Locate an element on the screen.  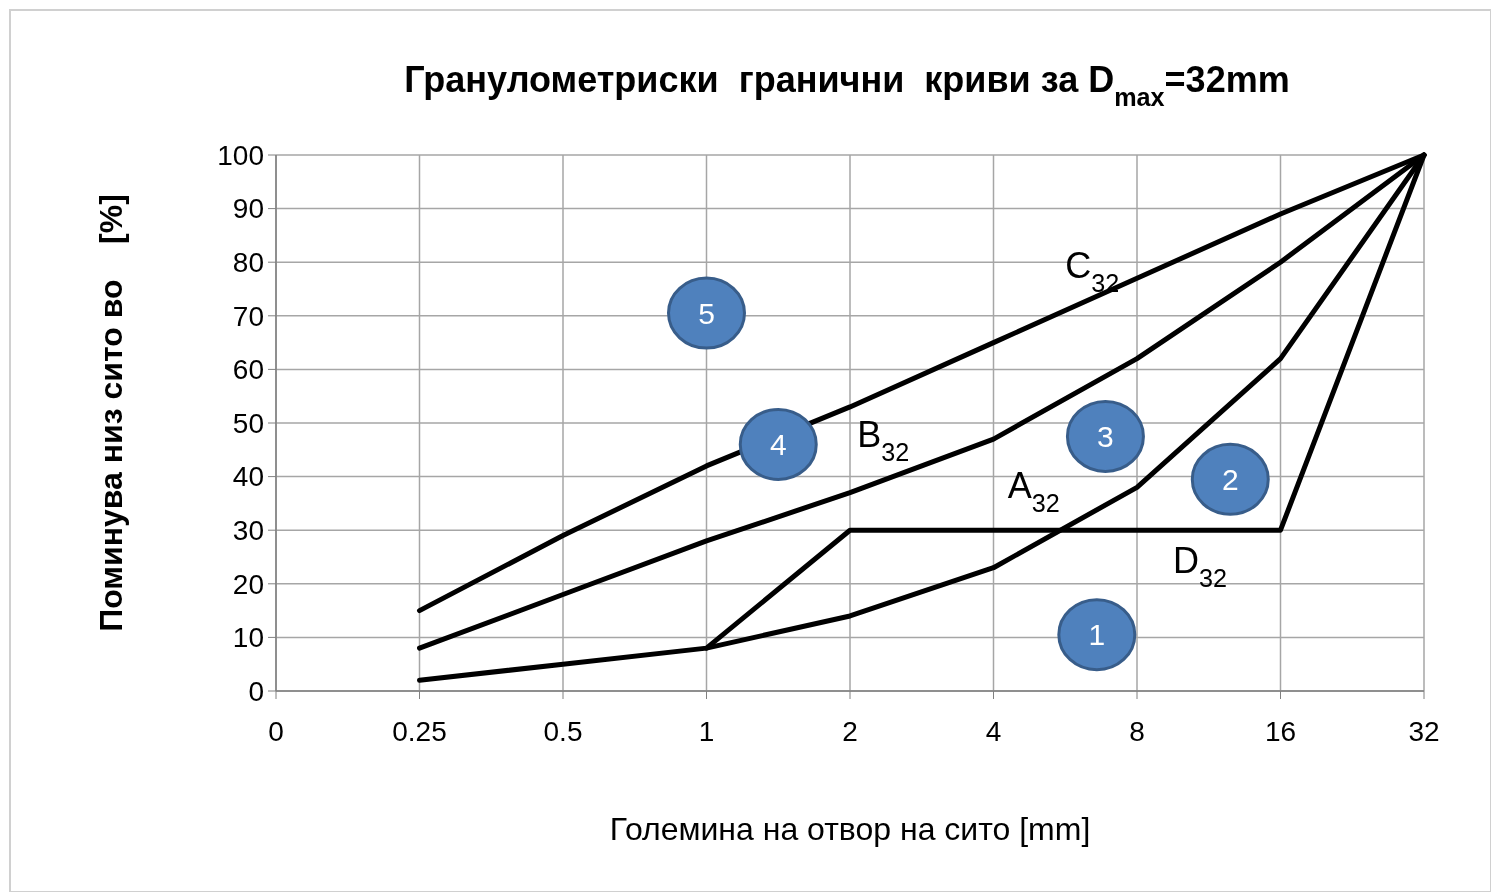
x-tick-label: 0 is located at coordinates (276, 731).